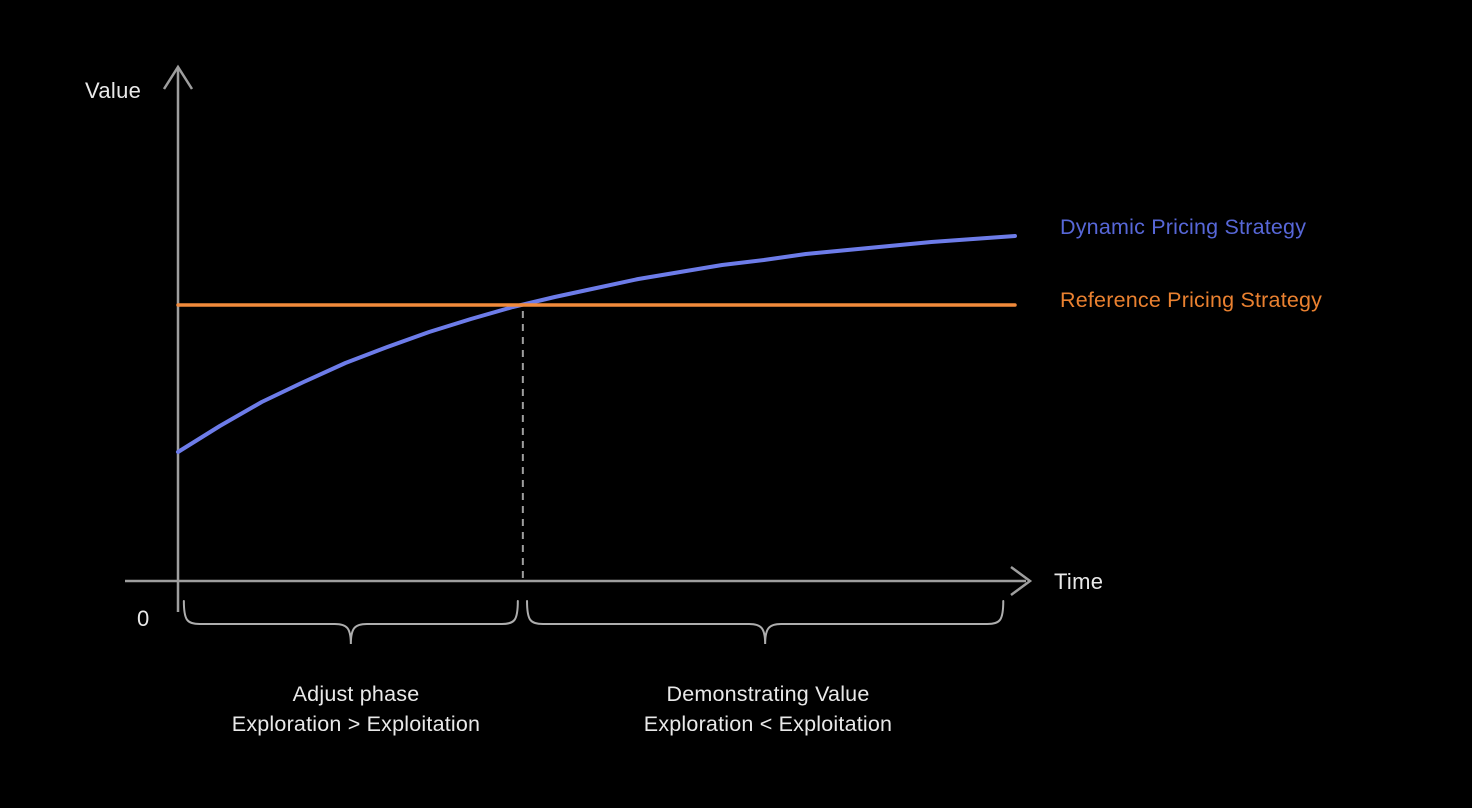 Image resolution: width=1472 pixels, height=808 pixels. I want to click on phase-title: Adjust phase, so click(356, 694).